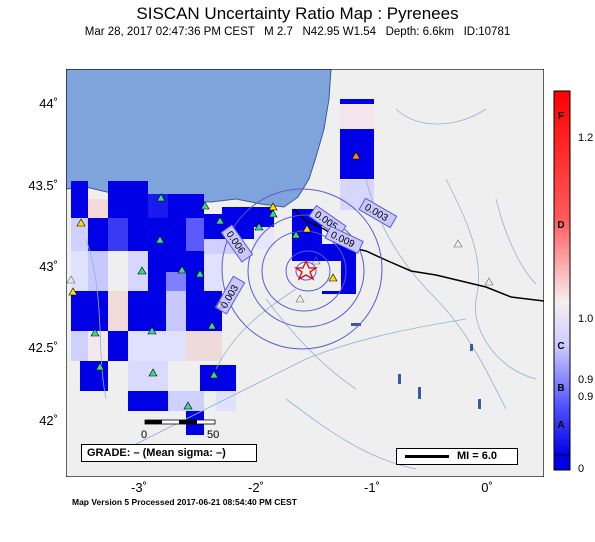 The height and width of the screenshot is (542, 595). I want to click on colorbar-letter-f: F, so click(561, 116).